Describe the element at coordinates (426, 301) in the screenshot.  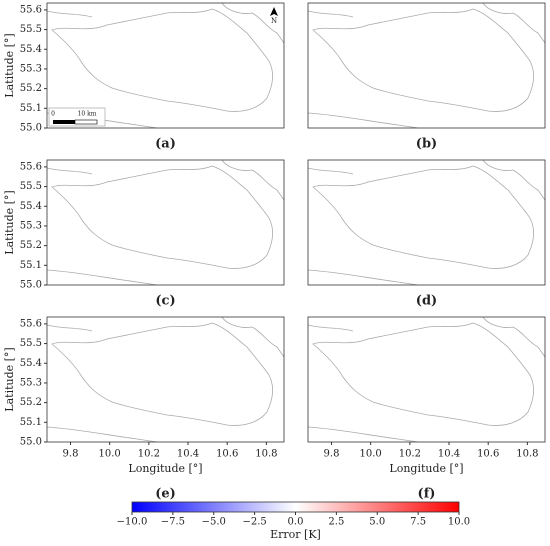
I see `panel-label: (d)` at that location.